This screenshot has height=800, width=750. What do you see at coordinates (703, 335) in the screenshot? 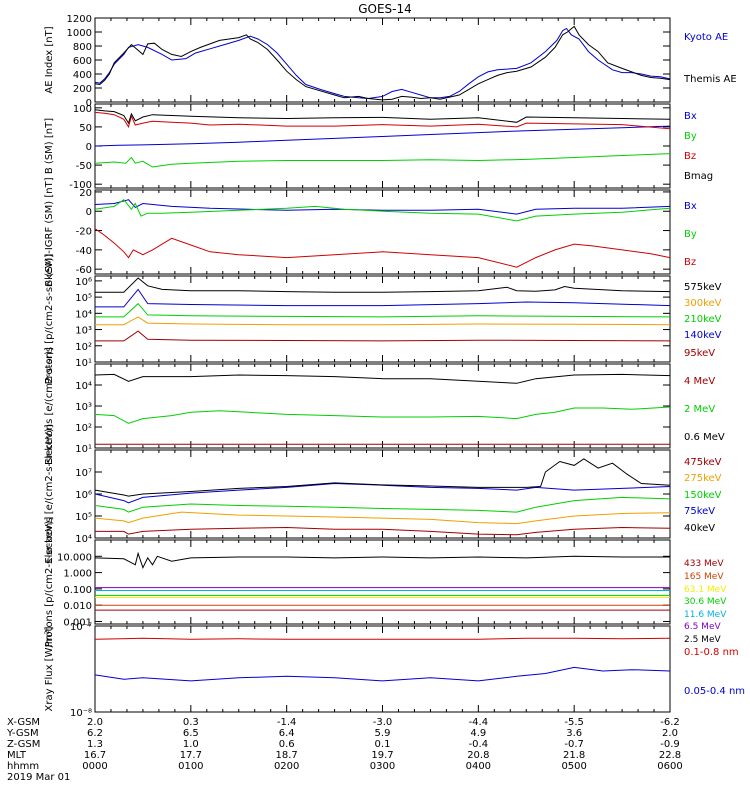
I see `legend-entry: 140keV` at bounding box center [703, 335].